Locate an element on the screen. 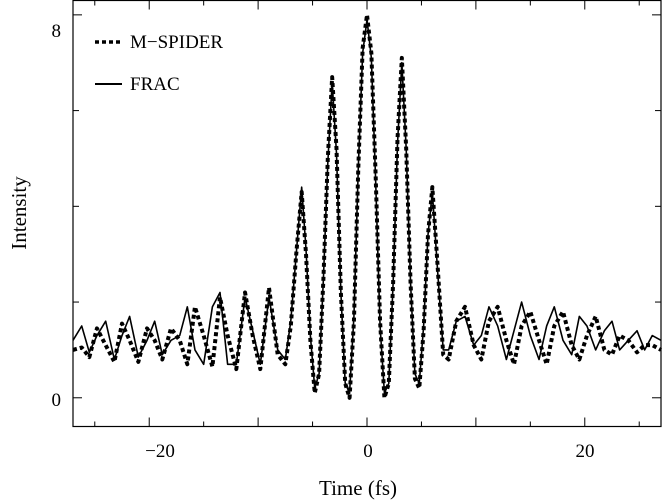  x-tick-label-neg20: −20 is located at coordinates (160, 451).